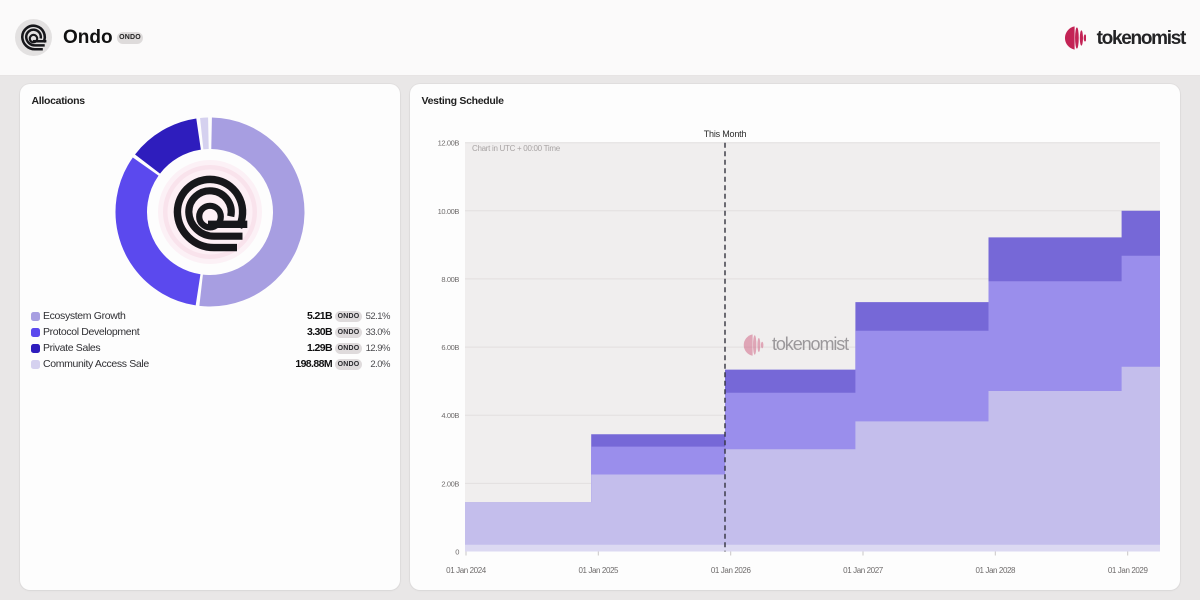 Image resolution: width=1200 pixels, height=600 pixels. I want to click on svg-text: 01 Jan 2024, so click(466, 570).